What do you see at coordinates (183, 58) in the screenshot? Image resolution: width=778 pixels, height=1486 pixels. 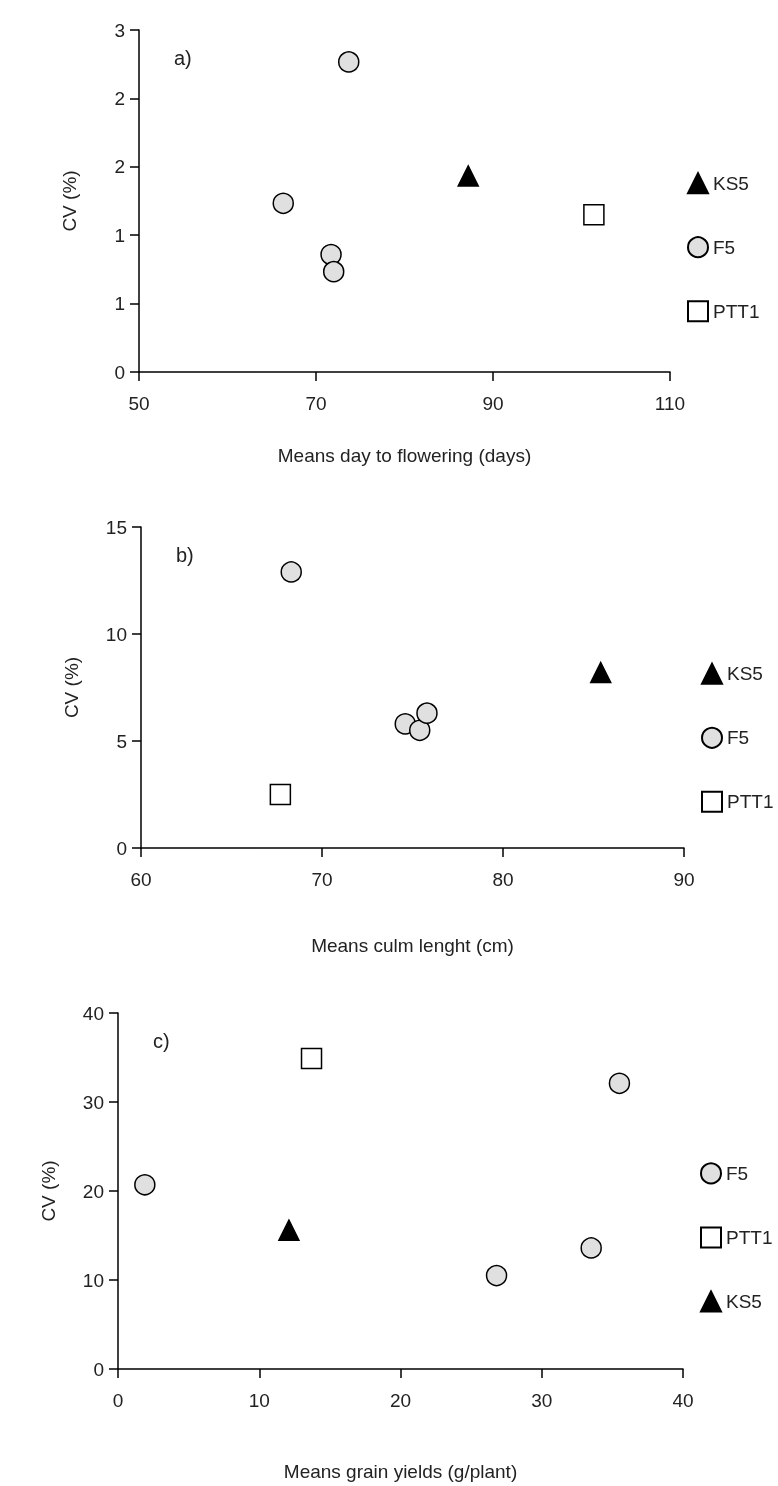 I see `annotation: a)` at bounding box center [183, 58].